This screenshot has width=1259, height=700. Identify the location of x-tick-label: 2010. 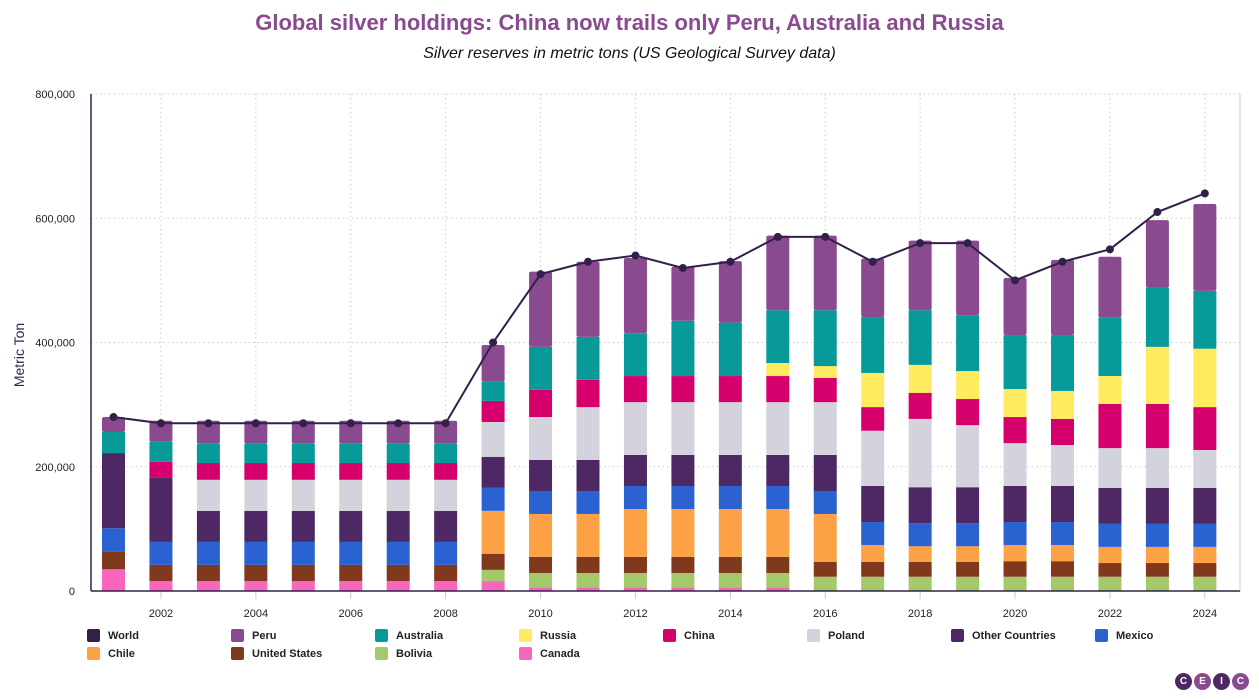
(540, 614).